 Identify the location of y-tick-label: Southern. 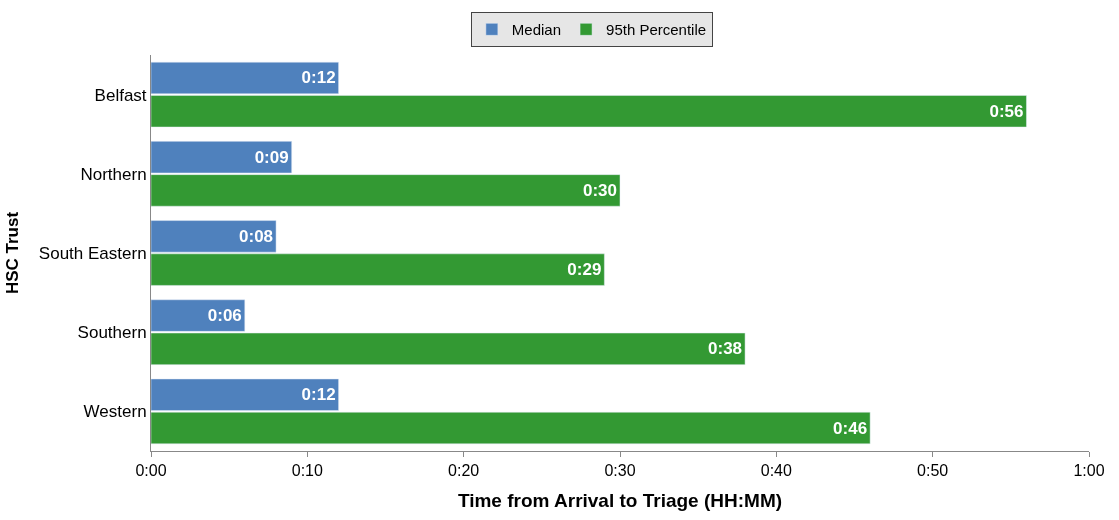
(112, 333).